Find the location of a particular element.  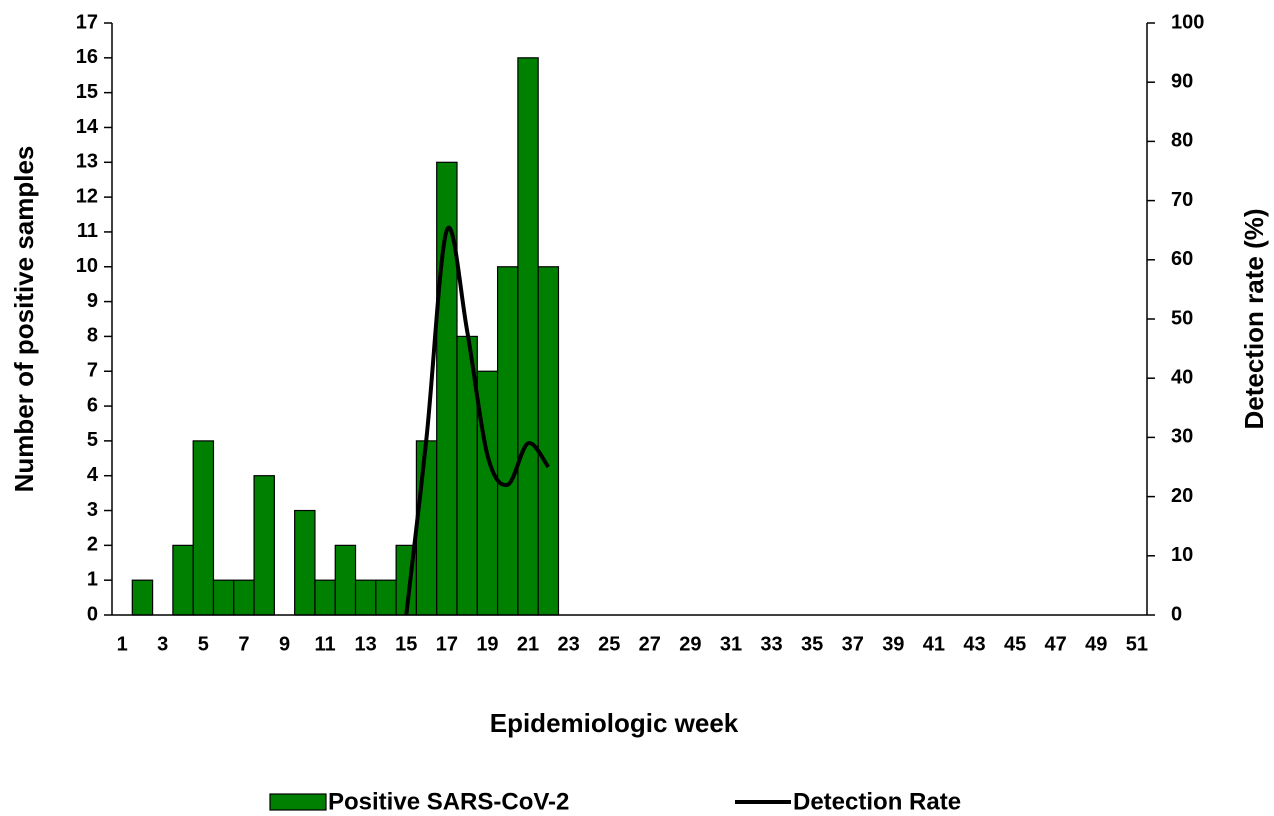

legend-label: Positive SARS-CoV-2 is located at coordinates (448, 801).